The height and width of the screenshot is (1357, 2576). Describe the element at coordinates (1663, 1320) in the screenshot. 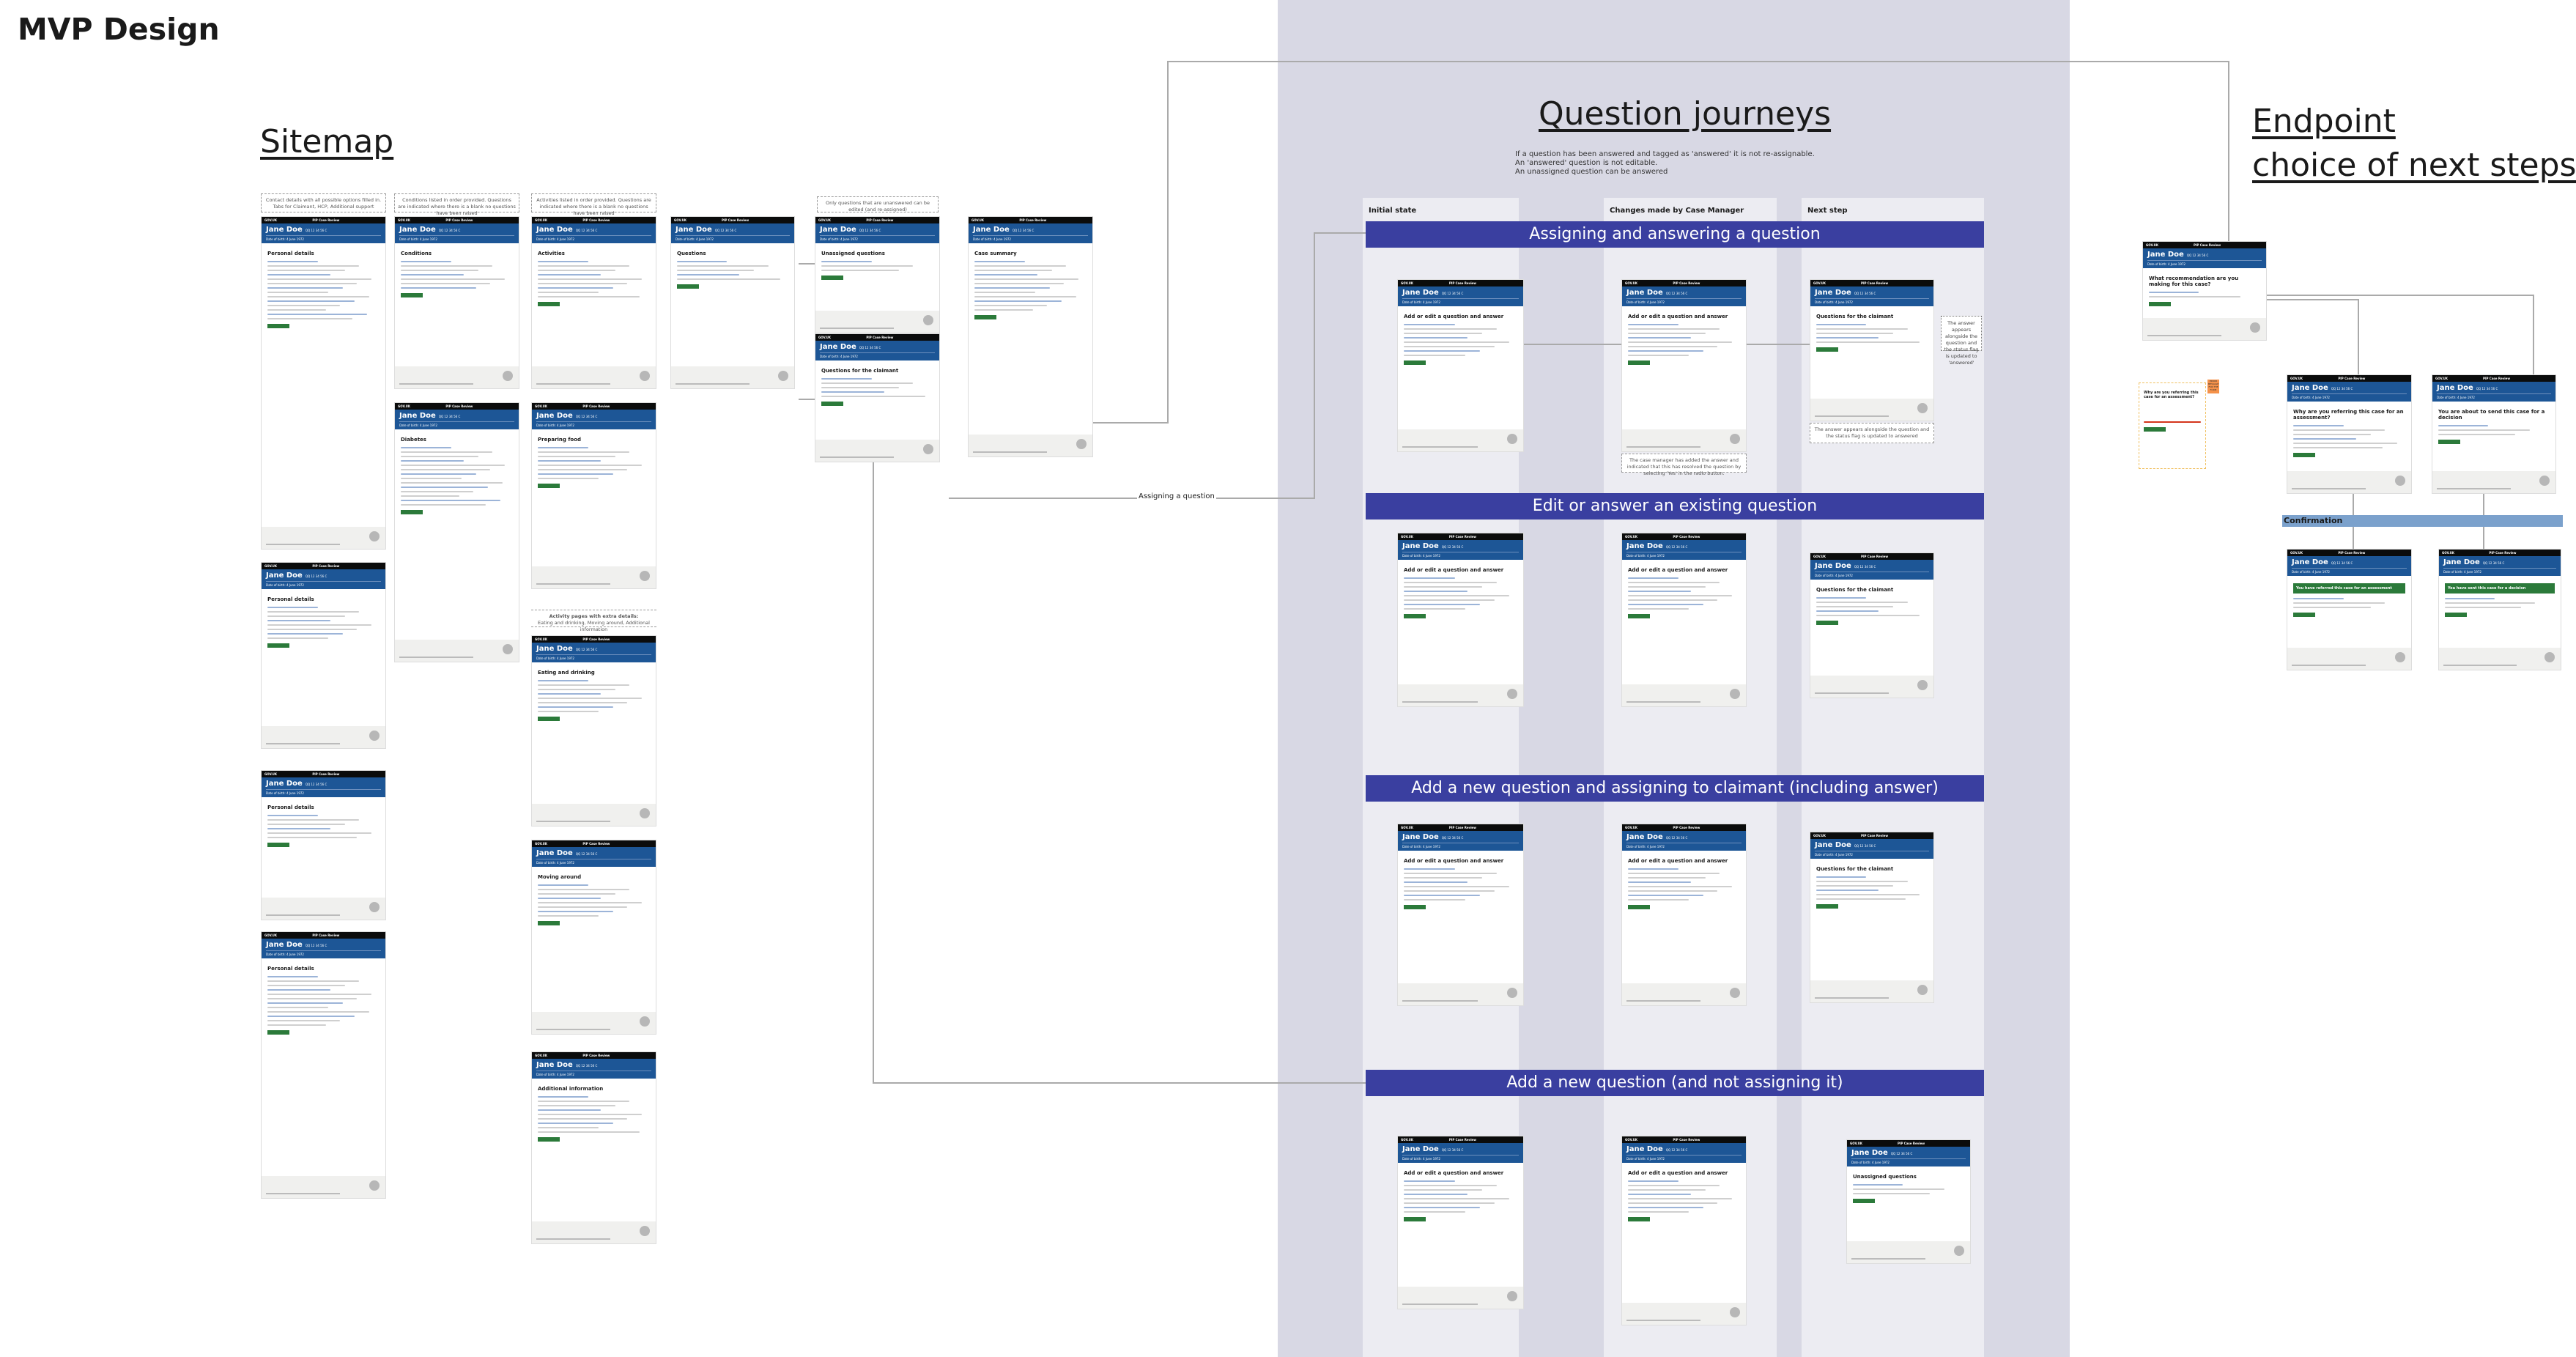

I see `footer-licence-text` at that location.